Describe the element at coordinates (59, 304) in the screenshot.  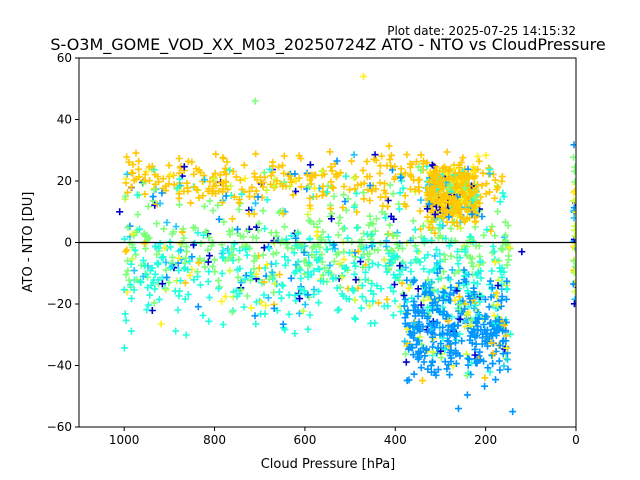
I see `y-tick-label: −20` at that location.